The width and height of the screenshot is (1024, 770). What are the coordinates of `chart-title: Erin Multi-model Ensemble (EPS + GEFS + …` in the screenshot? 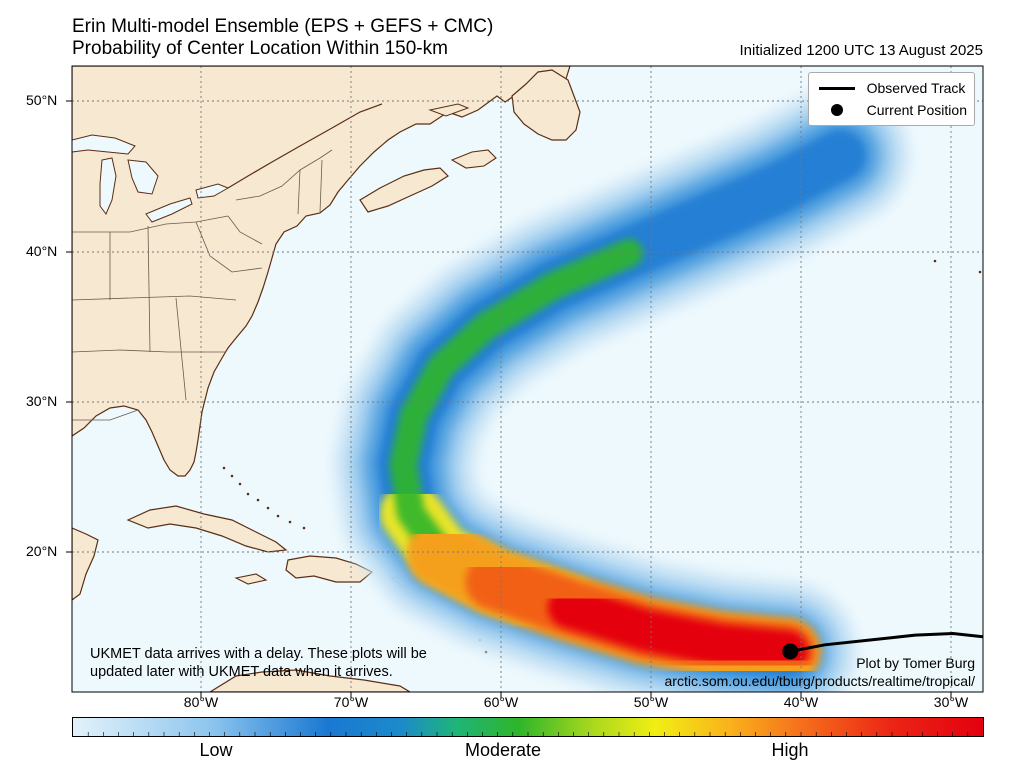 It's located at (283, 26).